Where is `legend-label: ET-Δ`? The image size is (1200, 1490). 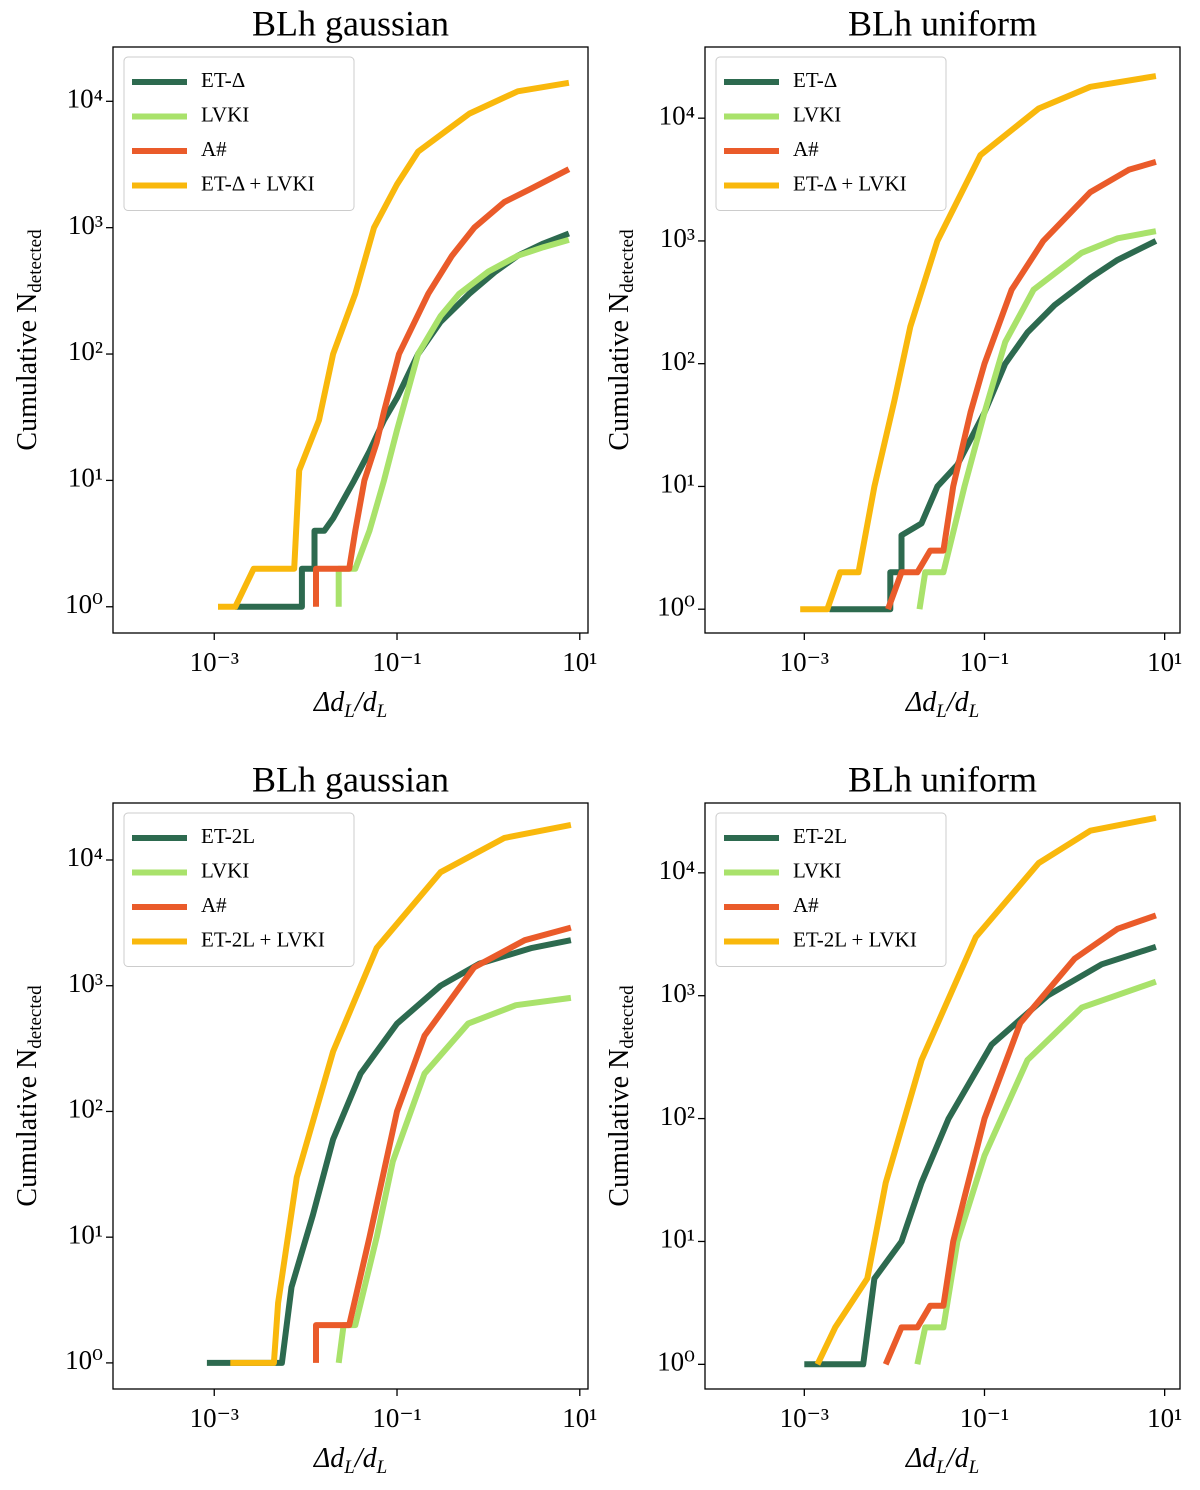
legend-label: ET-Δ is located at coordinates (815, 80).